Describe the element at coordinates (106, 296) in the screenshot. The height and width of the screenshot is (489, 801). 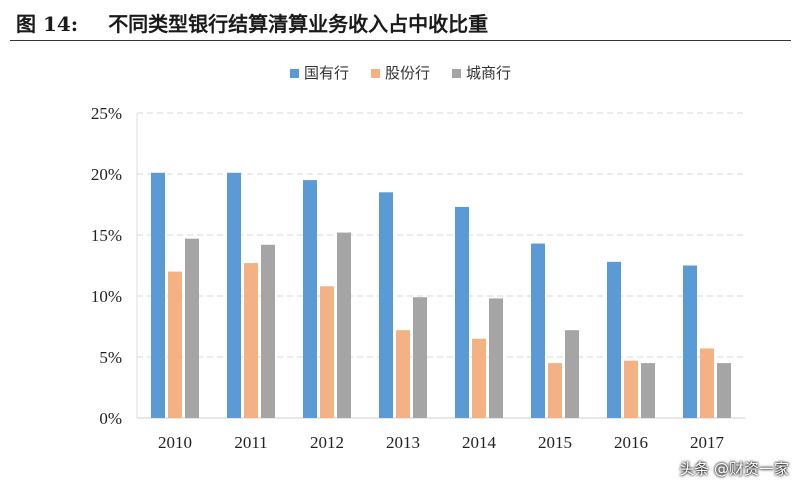
I see `y-tick-label: 10%` at that location.